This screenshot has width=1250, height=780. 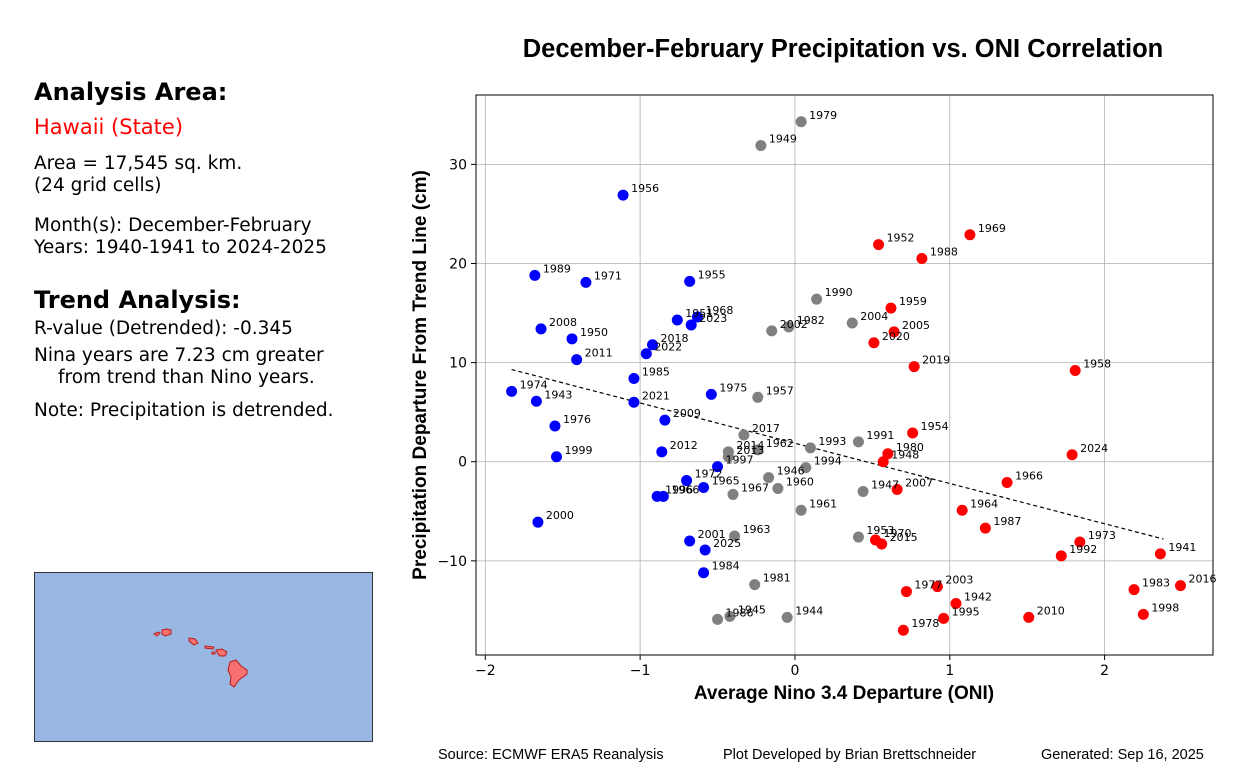 I want to click on point-label-1948: 1948, so click(x=905, y=455).